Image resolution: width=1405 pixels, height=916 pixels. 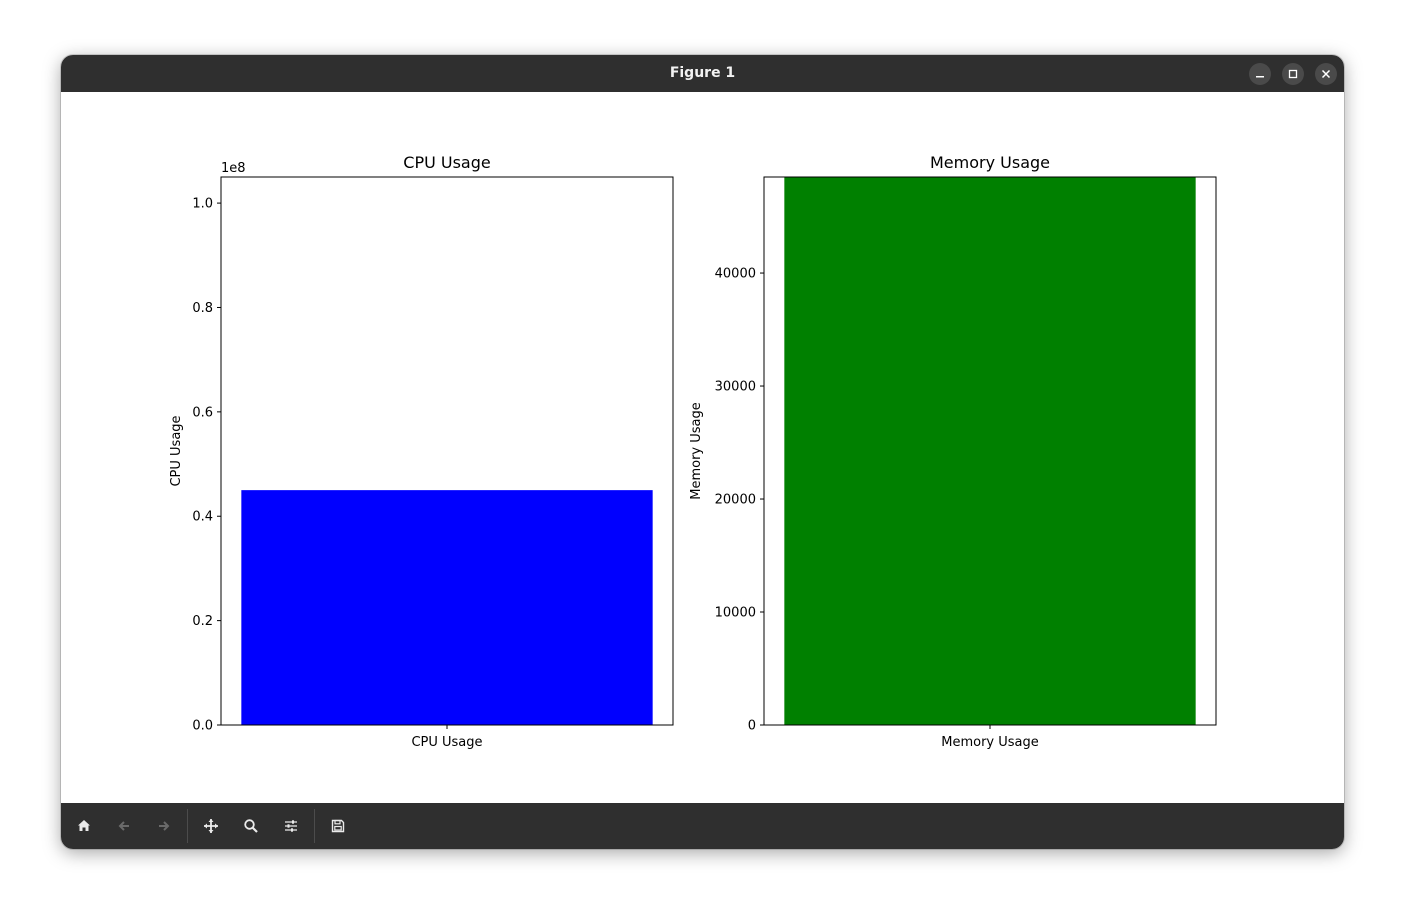 What do you see at coordinates (202, 412) in the screenshot?
I see `y-tick-label: 0.6` at bounding box center [202, 412].